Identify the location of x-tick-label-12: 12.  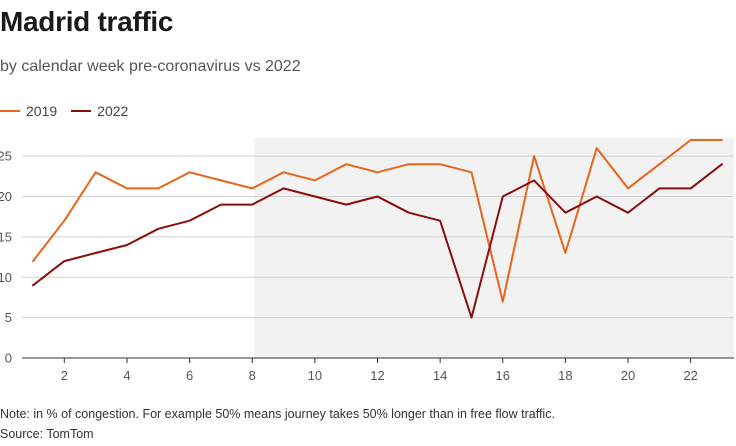
(377, 375).